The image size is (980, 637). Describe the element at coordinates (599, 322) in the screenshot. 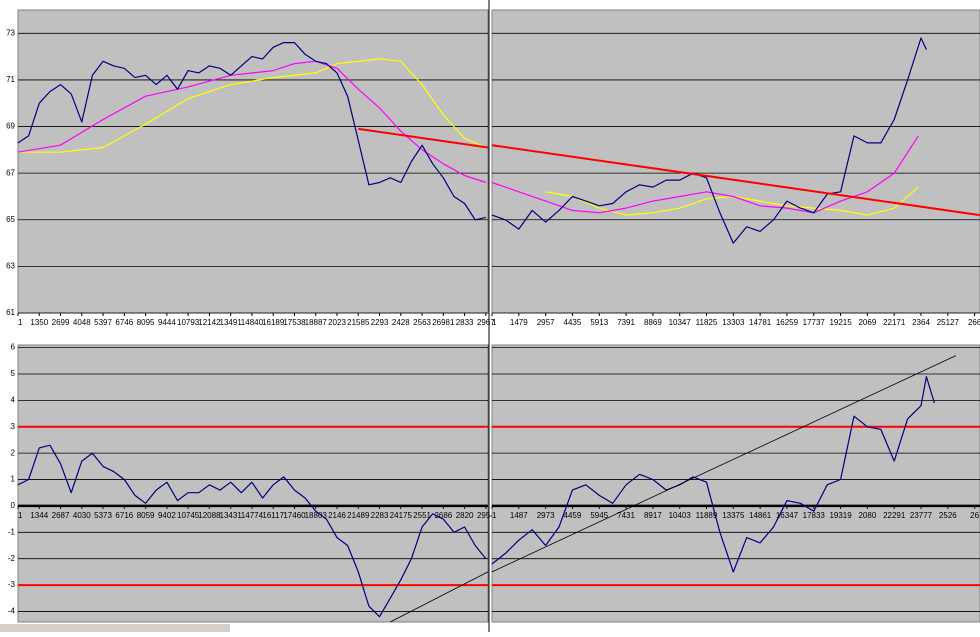

I see `x-tick-label: 5913` at that location.